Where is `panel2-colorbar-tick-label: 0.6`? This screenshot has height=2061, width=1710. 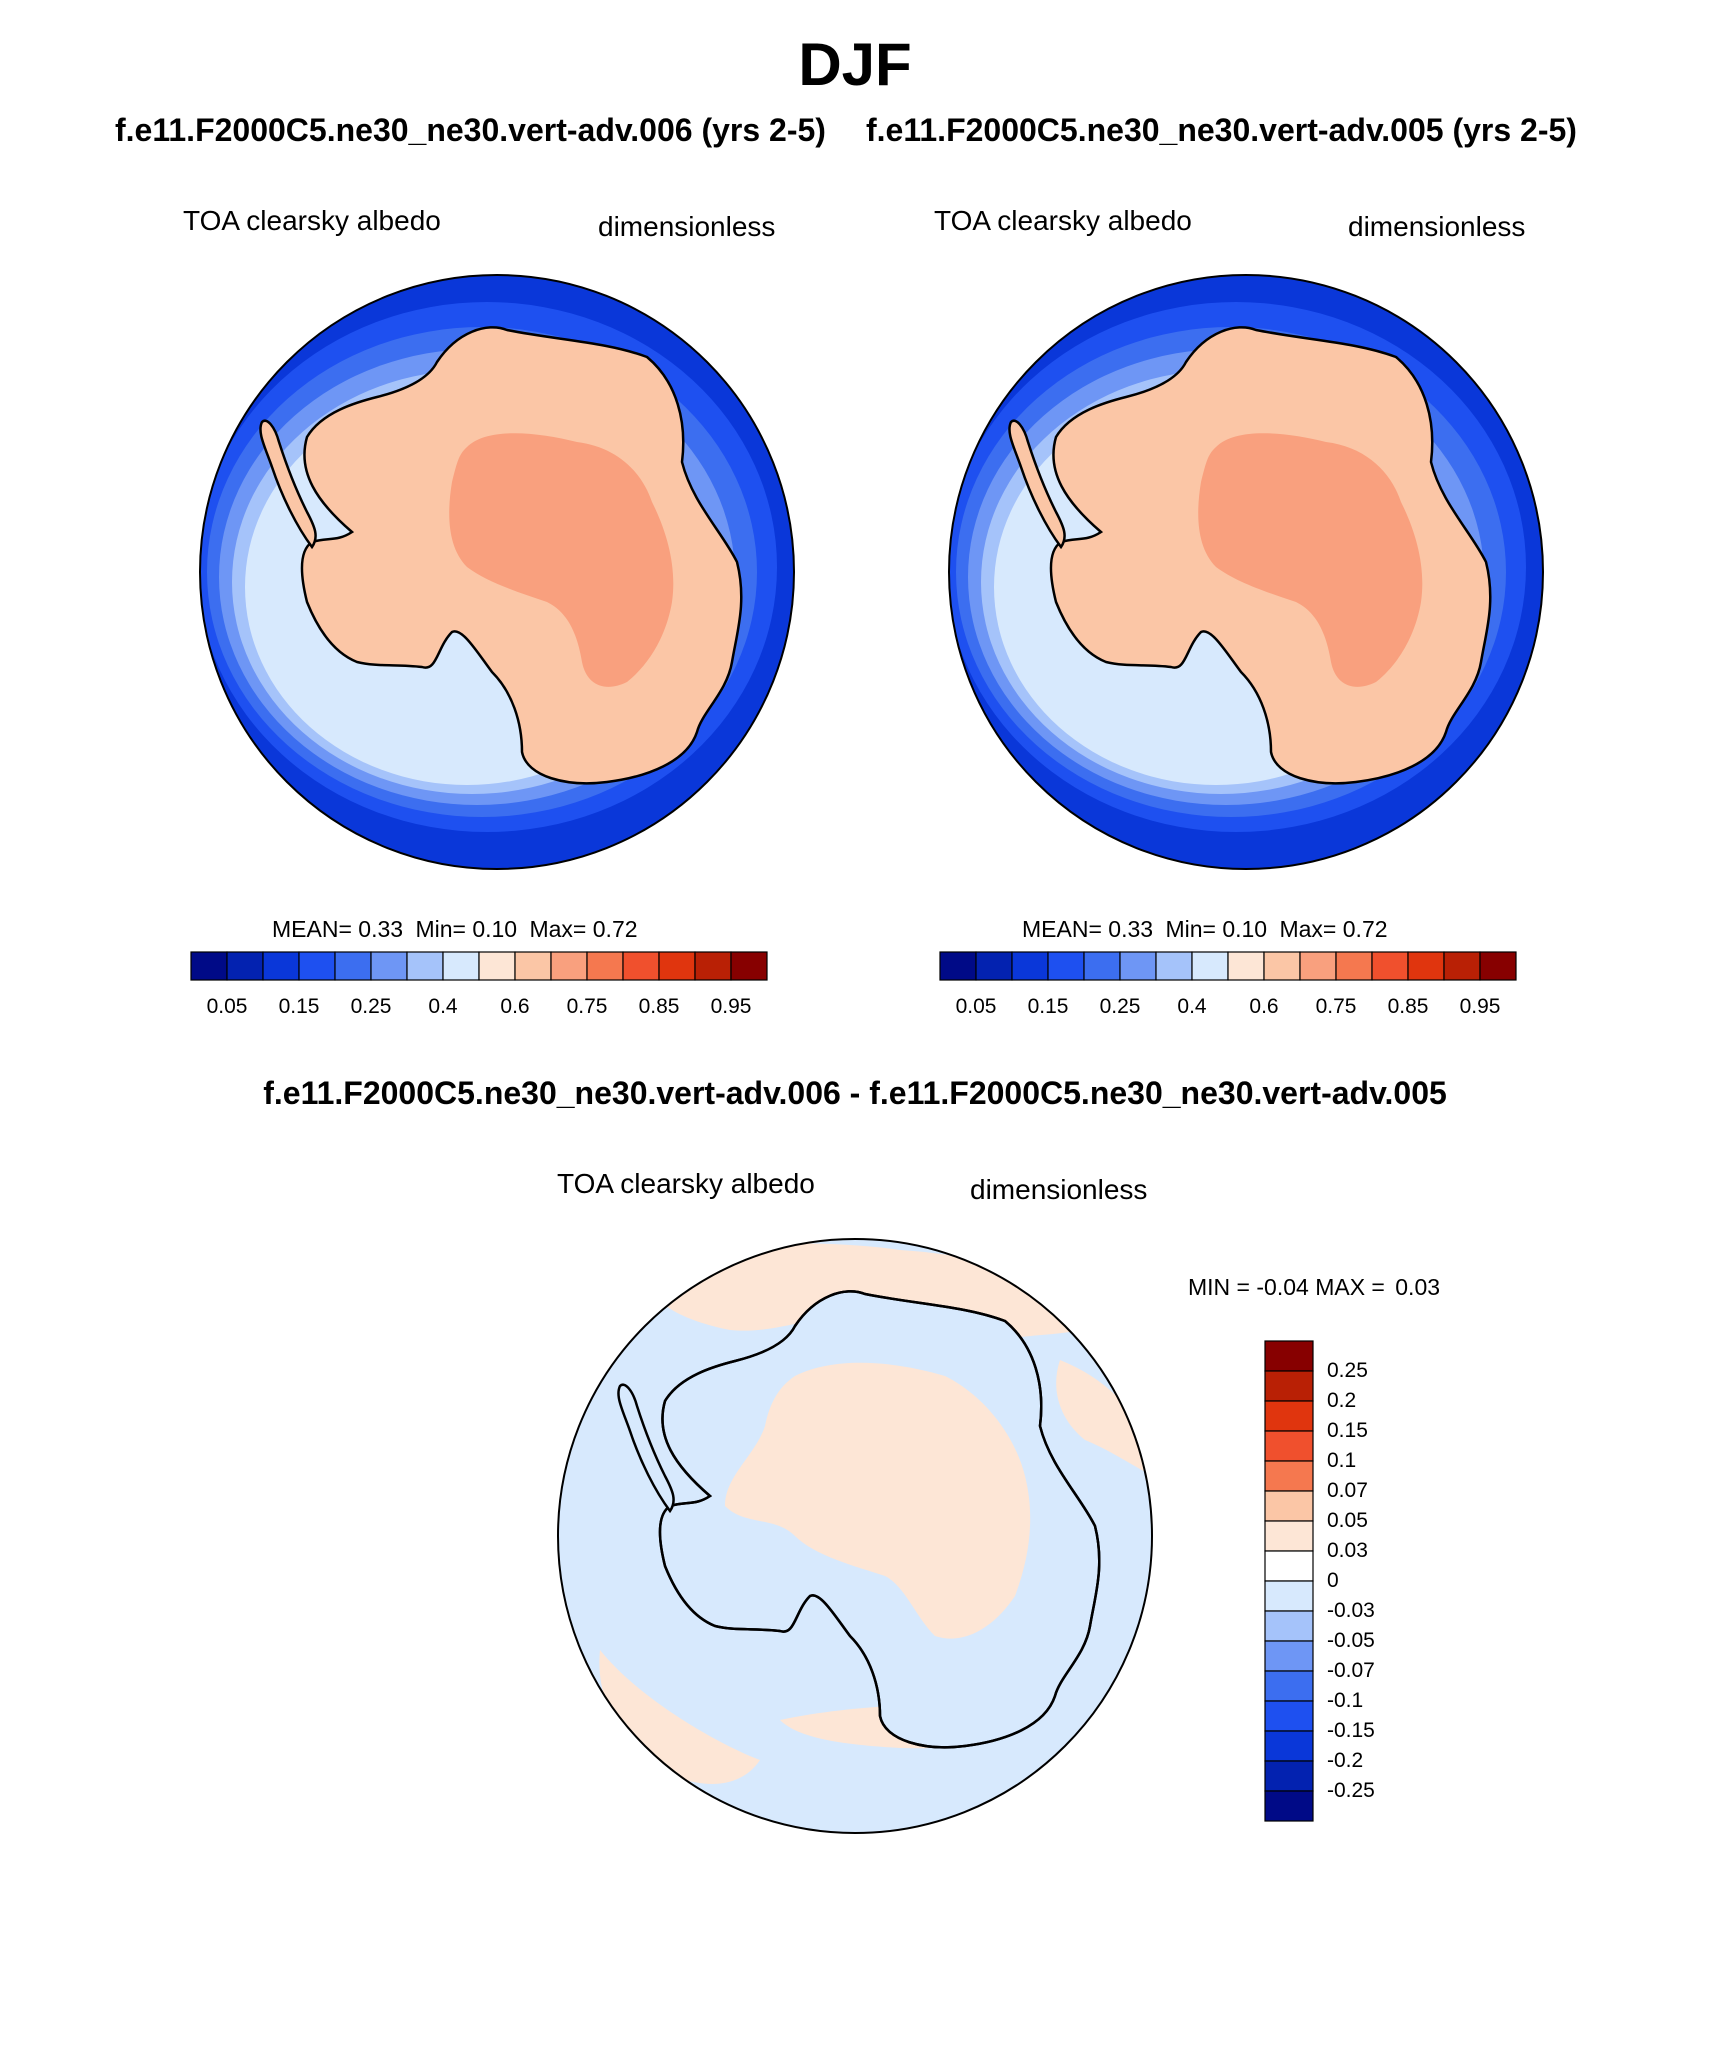
panel2-colorbar-tick-label: 0.6 is located at coordinates (1264, 1006).